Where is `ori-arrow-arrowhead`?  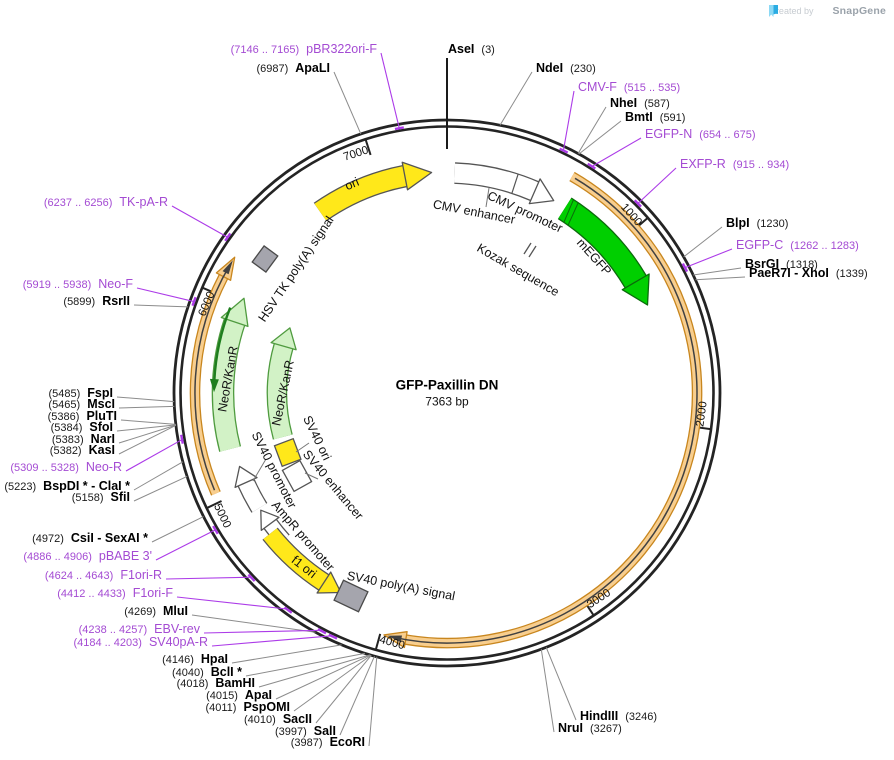
ori-arrow-arrowhead is located at coordinates (417, 176).